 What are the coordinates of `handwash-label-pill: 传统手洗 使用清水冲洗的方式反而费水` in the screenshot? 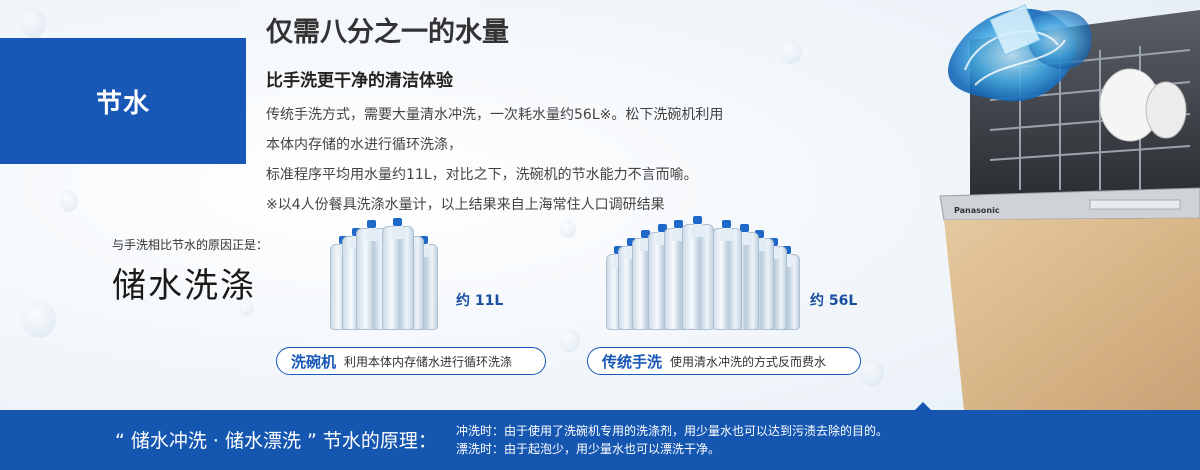 It's located at (724, 361).